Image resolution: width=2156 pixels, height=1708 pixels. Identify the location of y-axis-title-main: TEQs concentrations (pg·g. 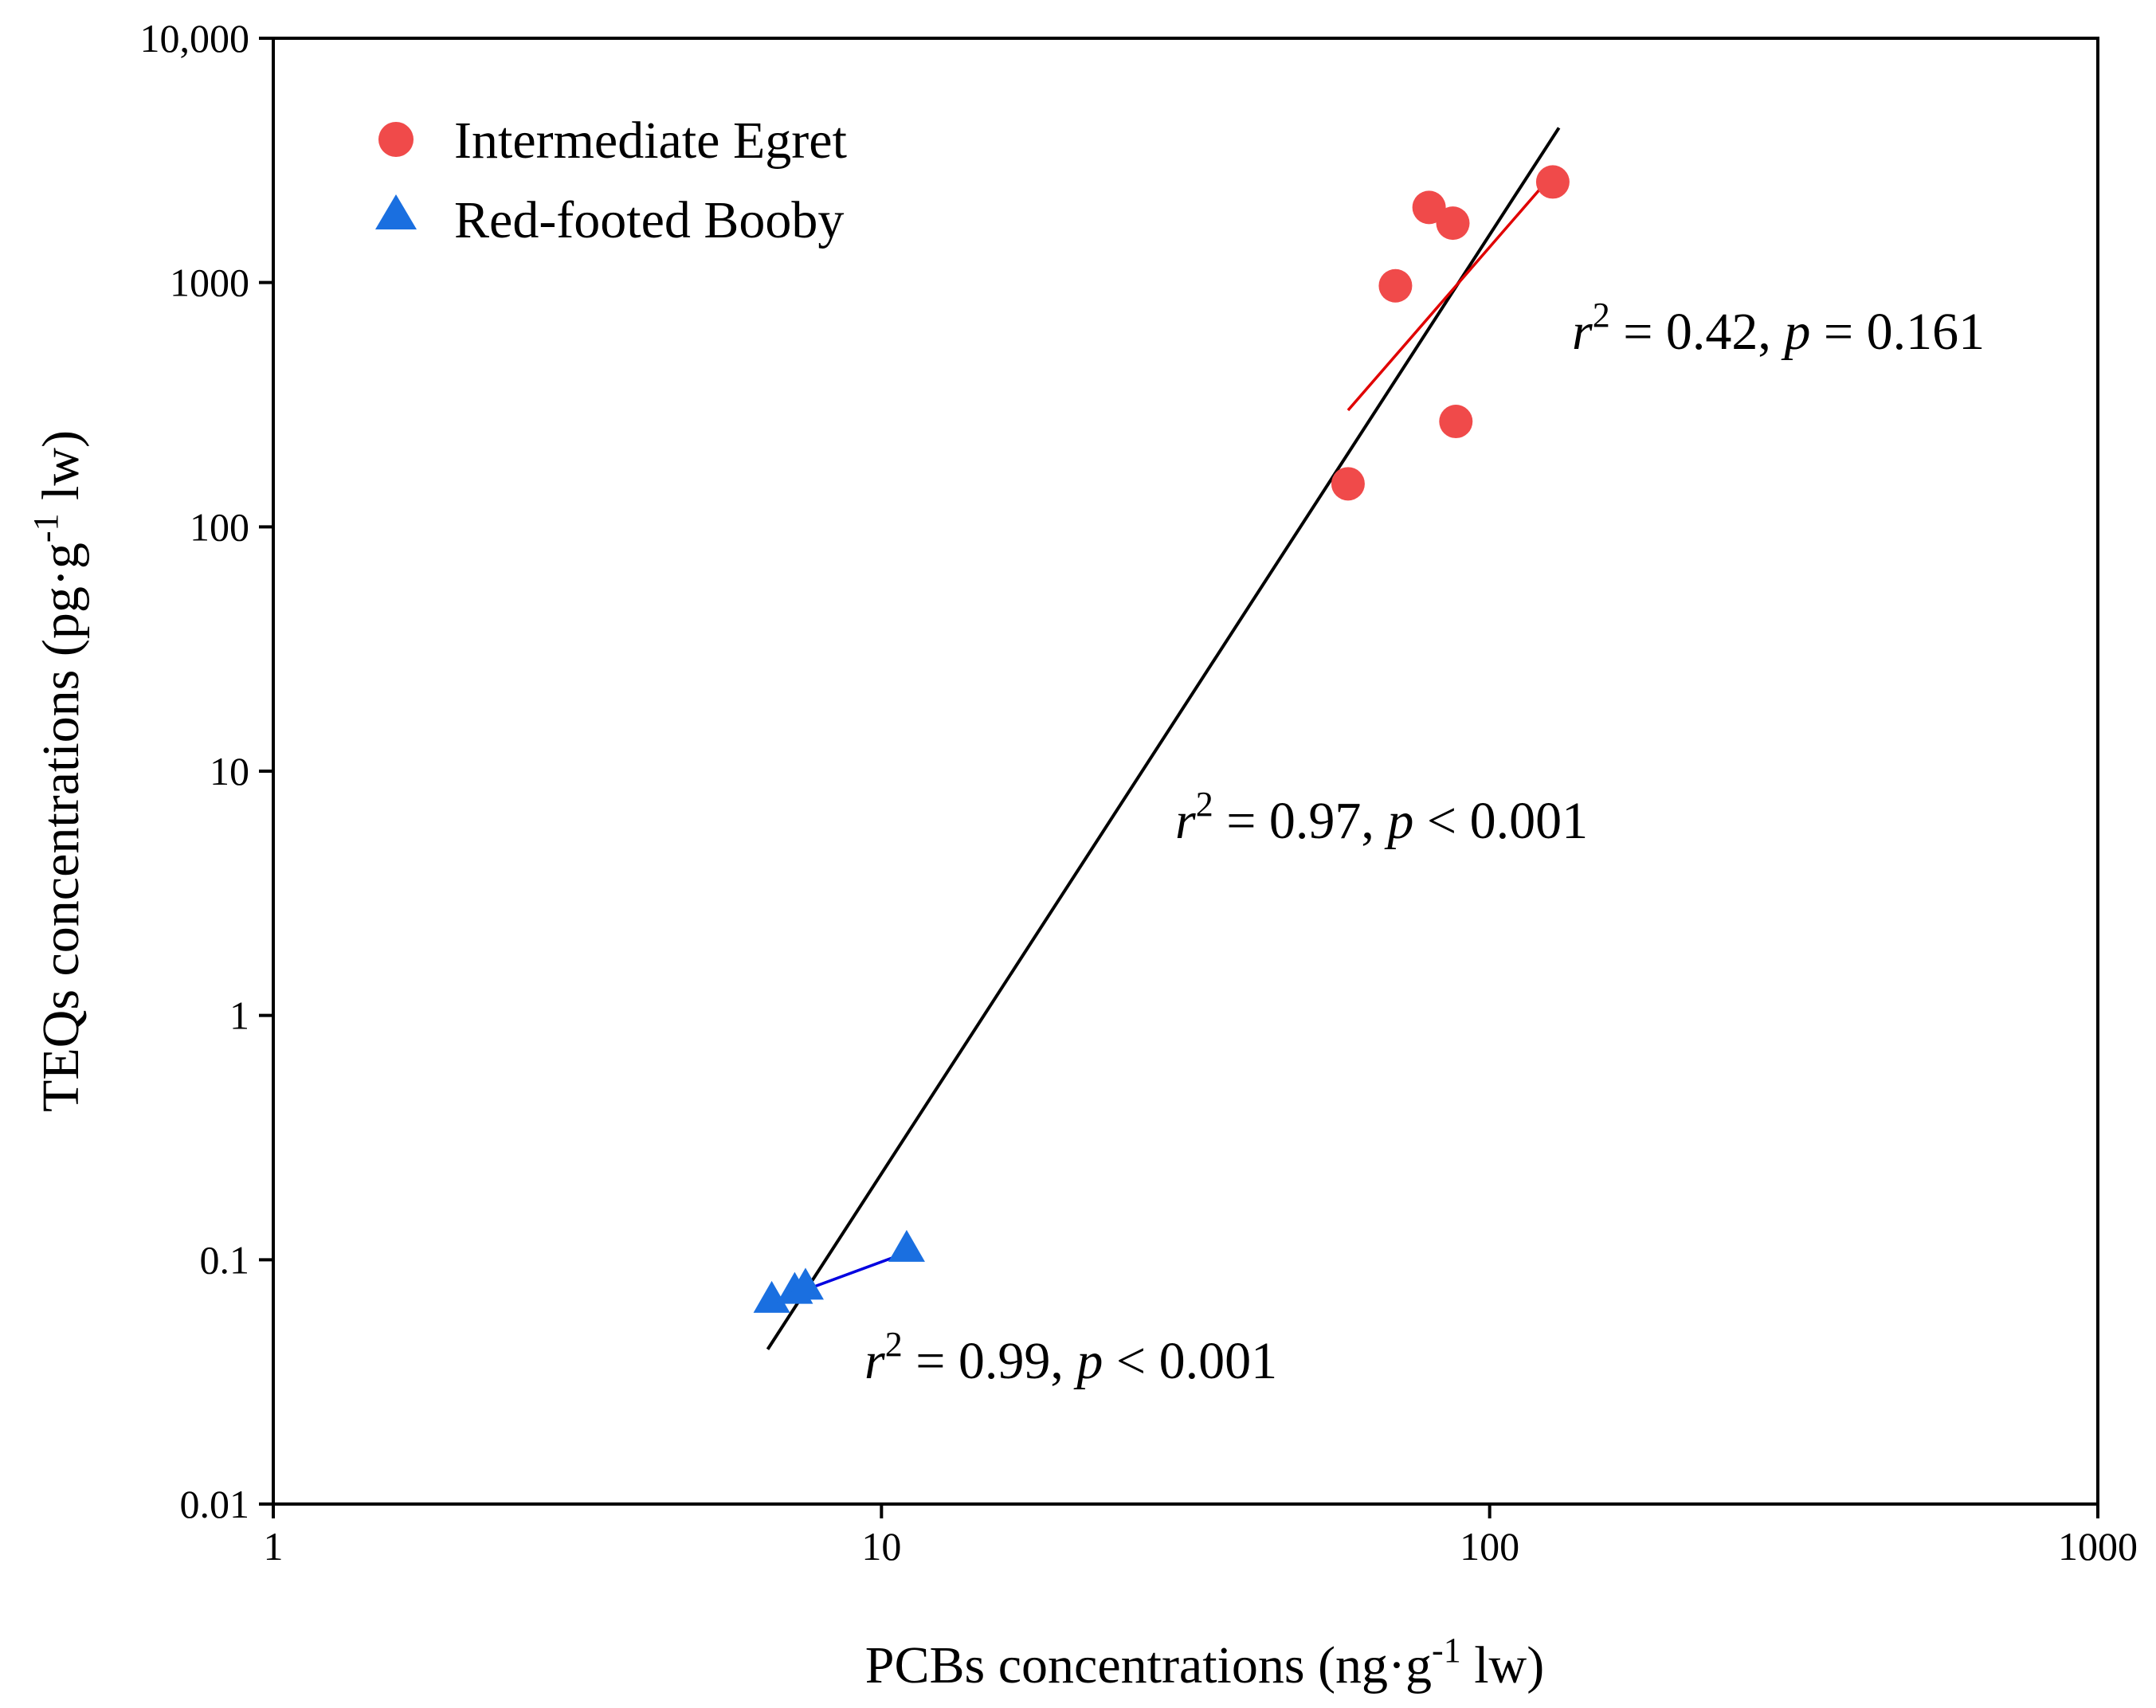
(61, 827).